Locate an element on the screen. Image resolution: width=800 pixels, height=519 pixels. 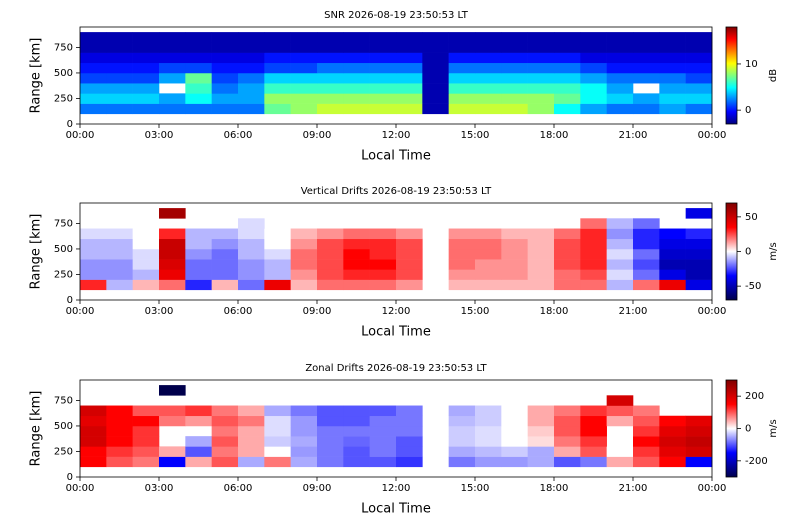
x-tick-label: 18:00 is located at coordinates (554, 311).